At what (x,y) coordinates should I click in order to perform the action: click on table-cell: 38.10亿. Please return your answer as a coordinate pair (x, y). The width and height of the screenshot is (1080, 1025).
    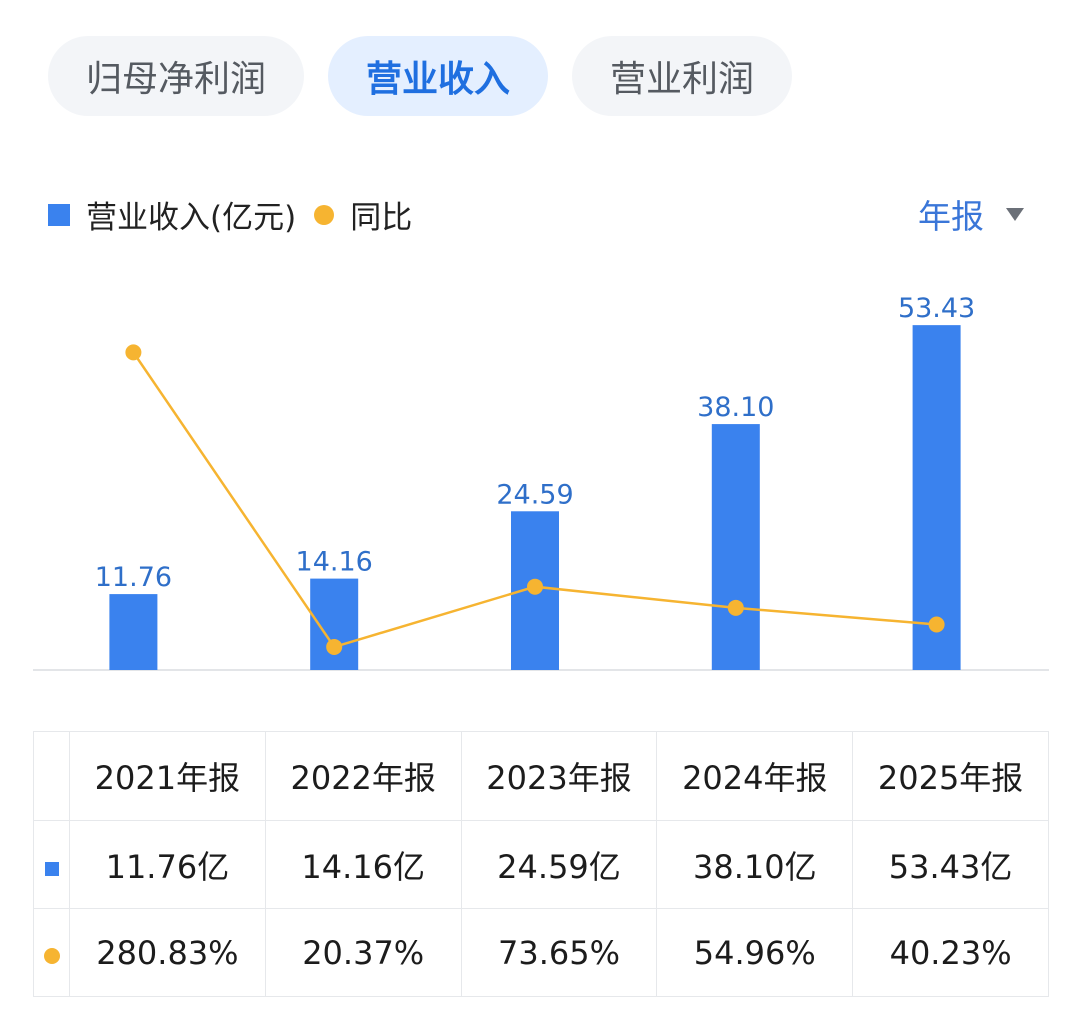
    Looking at the image, I should click on (755, 864).